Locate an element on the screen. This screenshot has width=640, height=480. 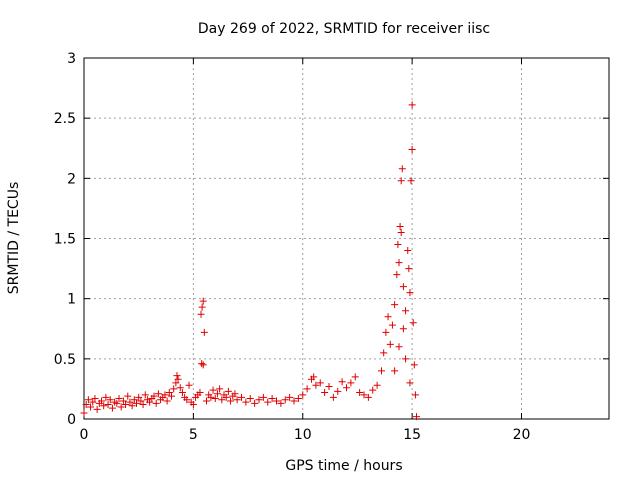
y-tick-label: 1 is located at coordinates (71, 300).